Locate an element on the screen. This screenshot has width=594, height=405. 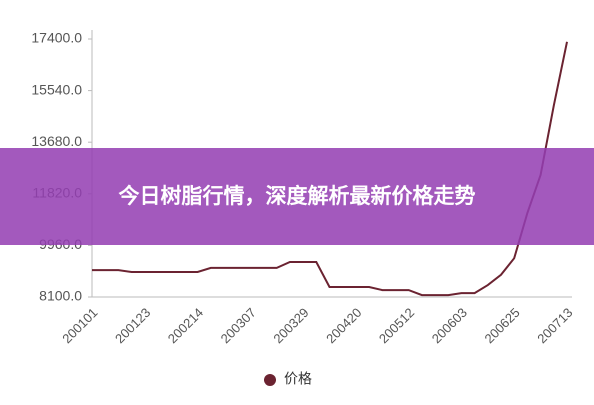
x-tick-label: 200329 is located at coordinates (290, 325).